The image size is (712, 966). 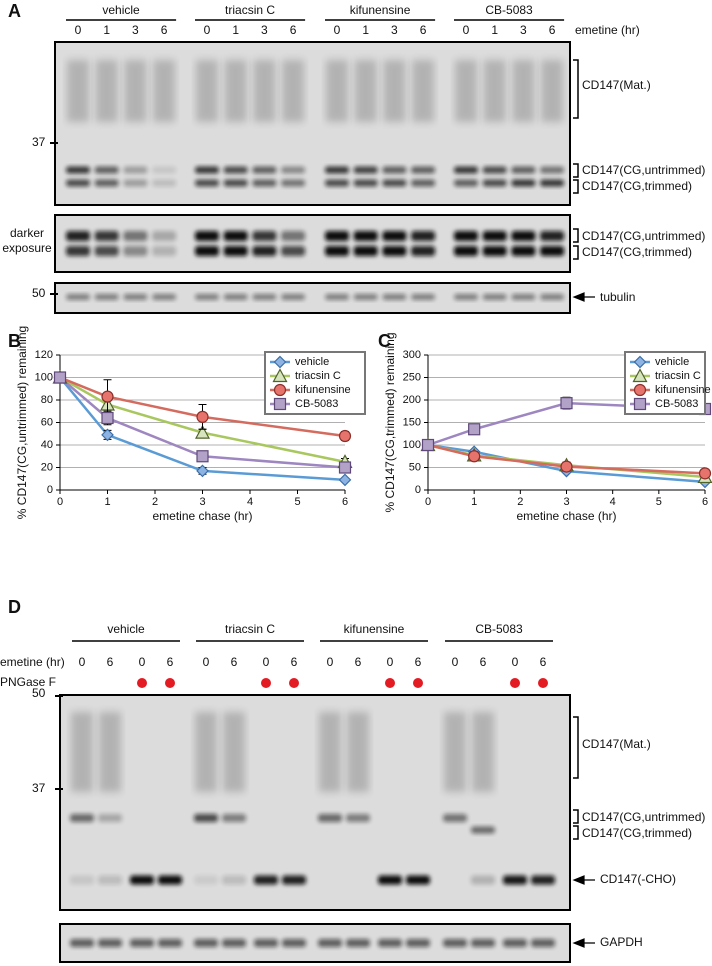 What do you see at coordinates (412, 400) in the screenshot?
I see `y-tick-label: 200` at bounding box center [412, 400].